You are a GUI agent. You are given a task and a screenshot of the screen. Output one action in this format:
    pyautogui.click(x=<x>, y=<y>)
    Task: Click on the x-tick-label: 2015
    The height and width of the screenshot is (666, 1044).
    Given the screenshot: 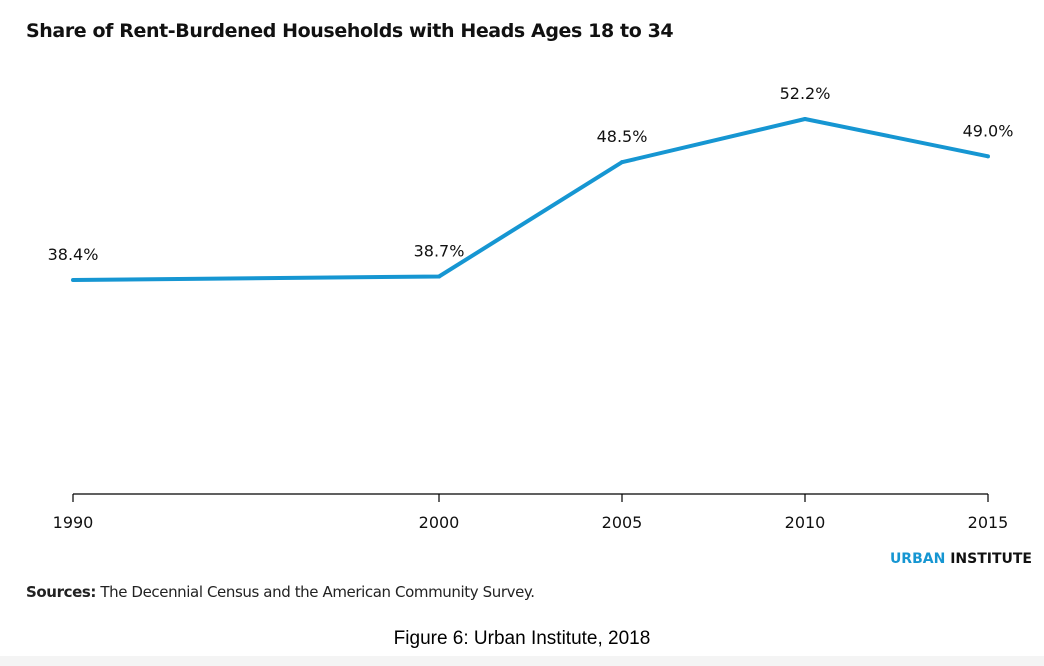 What is the action you would take?
    pyautogui.click(x=988, y=522)
    